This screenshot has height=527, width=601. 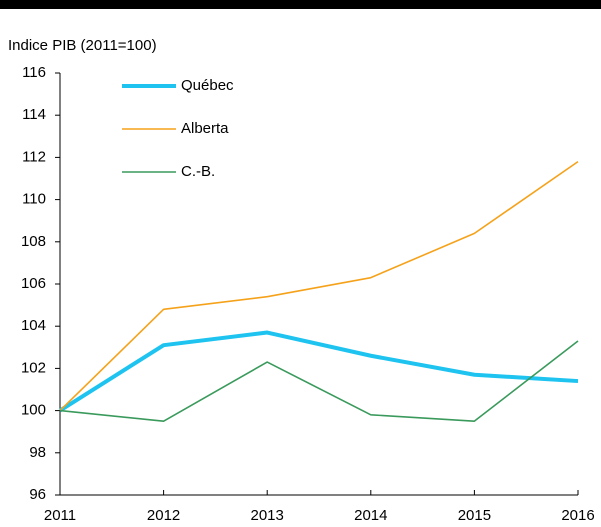 I want to click on x-tick-label: 2013, so click(x=267, y=515).